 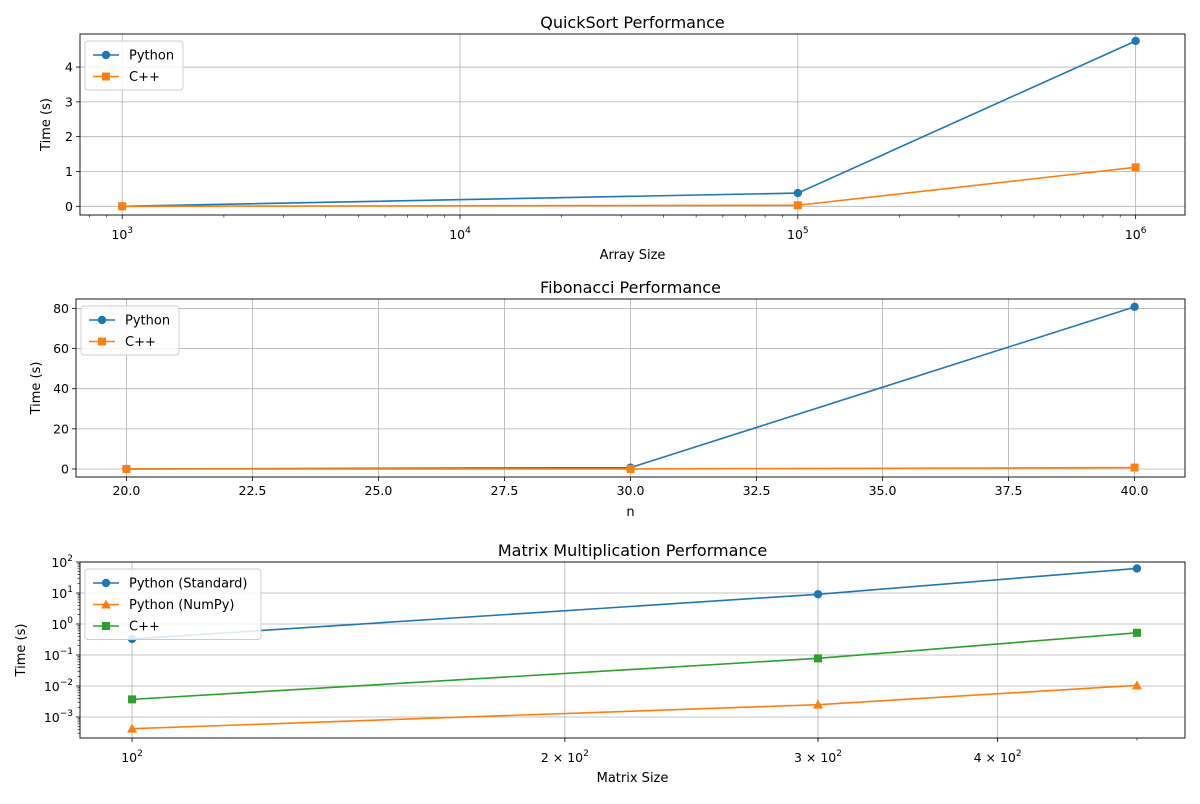 I want to click on x-axis-label: n, so click(x=630, y=512).